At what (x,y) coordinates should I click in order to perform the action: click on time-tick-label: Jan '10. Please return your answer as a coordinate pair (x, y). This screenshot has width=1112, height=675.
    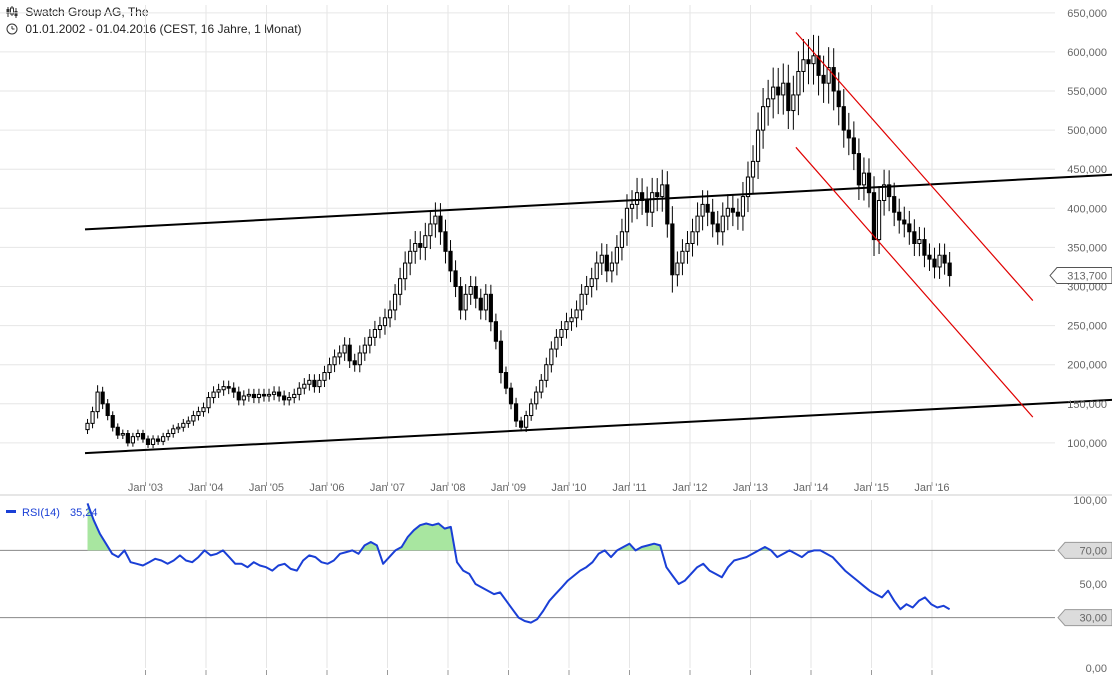
    Looking at the image, I should click on (568, 488).